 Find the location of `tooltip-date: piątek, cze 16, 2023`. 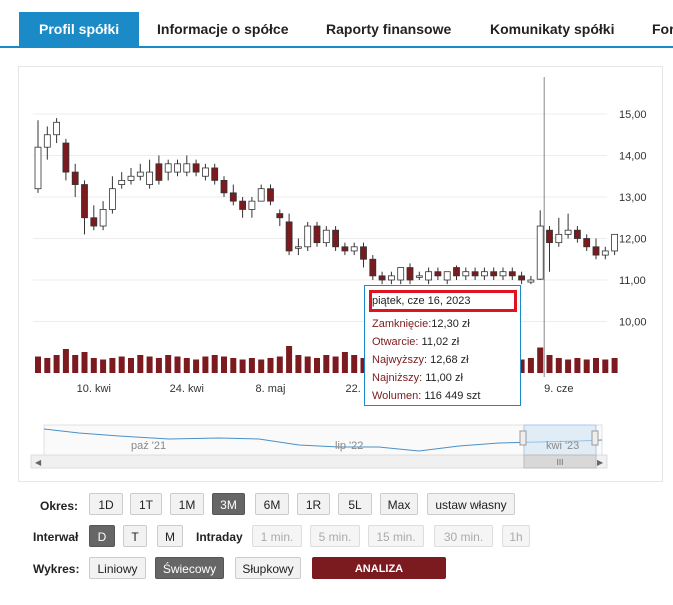

tooltip-date: piątek, cze 16, 2023 is located at coordinates (421, 301).